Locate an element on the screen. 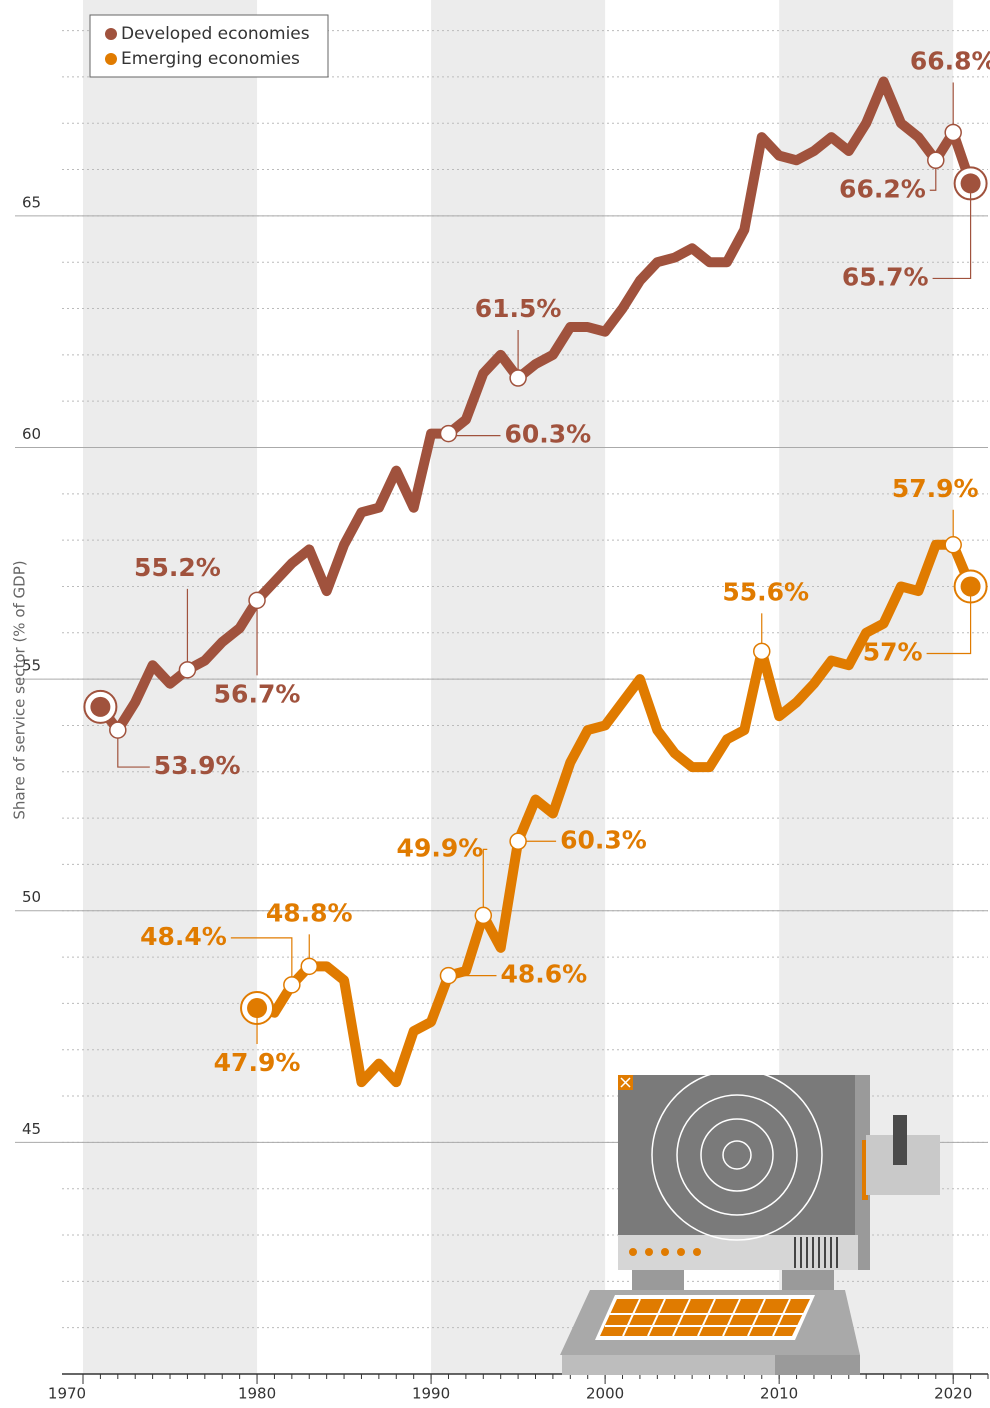 This screenshot has width=990, height=1408. y-tick-label: 55 is located at coordinates (31, 666).